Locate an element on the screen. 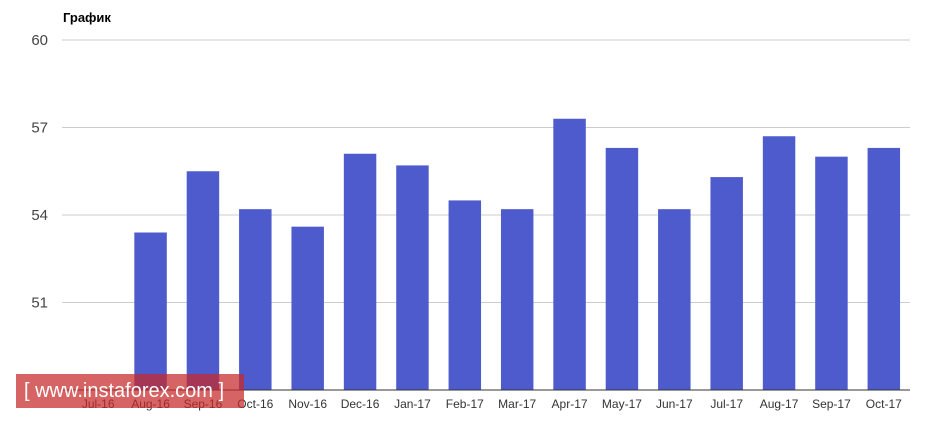 This screenshot has height=424, width=930. x-tick-label: Jul-17 is located at coordinates (726, 404).